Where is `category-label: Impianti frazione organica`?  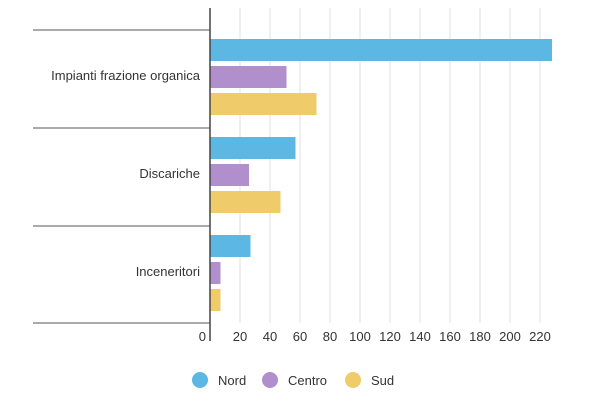 category-label: Impianti frazione organica is located at coordinates (126, 75).